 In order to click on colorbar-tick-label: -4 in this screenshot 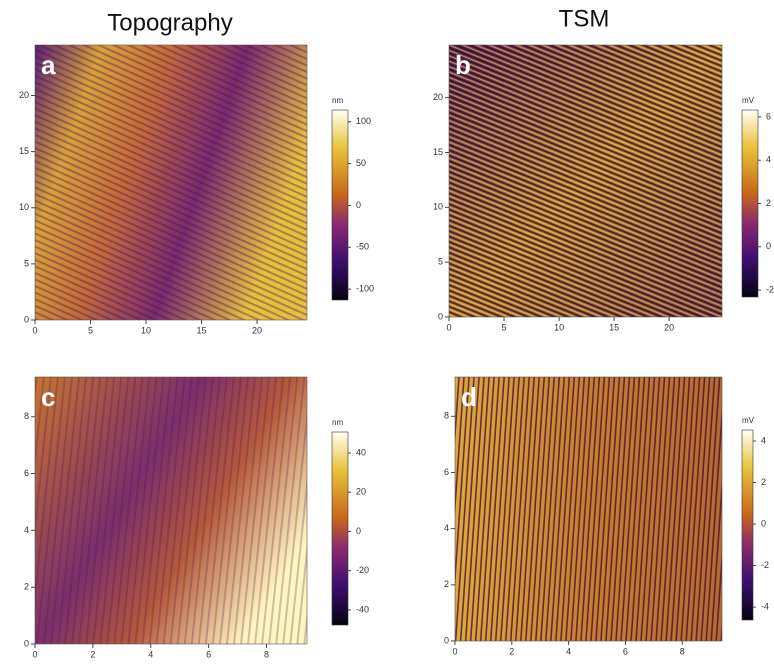, I will do `click(765, 607)`.